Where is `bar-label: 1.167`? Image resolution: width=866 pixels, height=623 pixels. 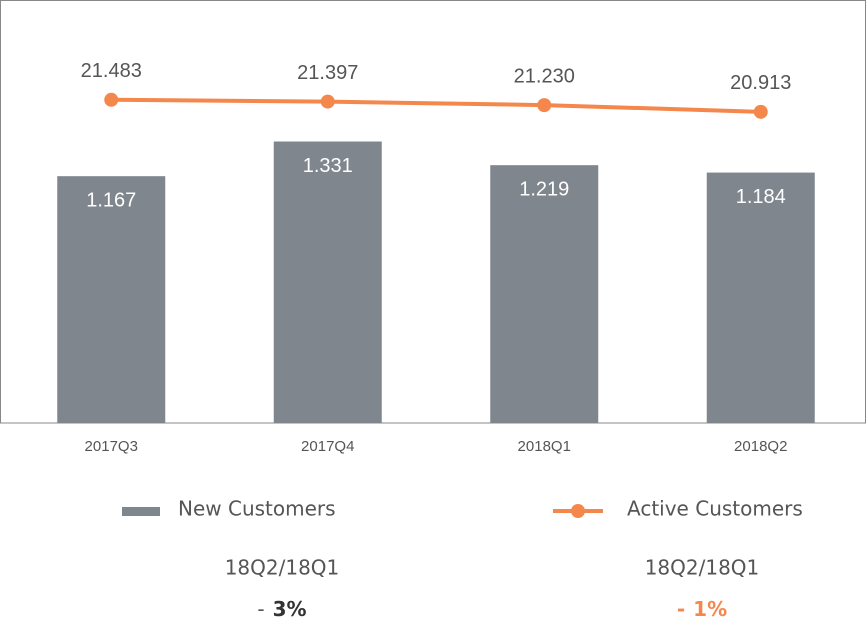 bar-label: 1.167 is located at coordinates (111, 200).